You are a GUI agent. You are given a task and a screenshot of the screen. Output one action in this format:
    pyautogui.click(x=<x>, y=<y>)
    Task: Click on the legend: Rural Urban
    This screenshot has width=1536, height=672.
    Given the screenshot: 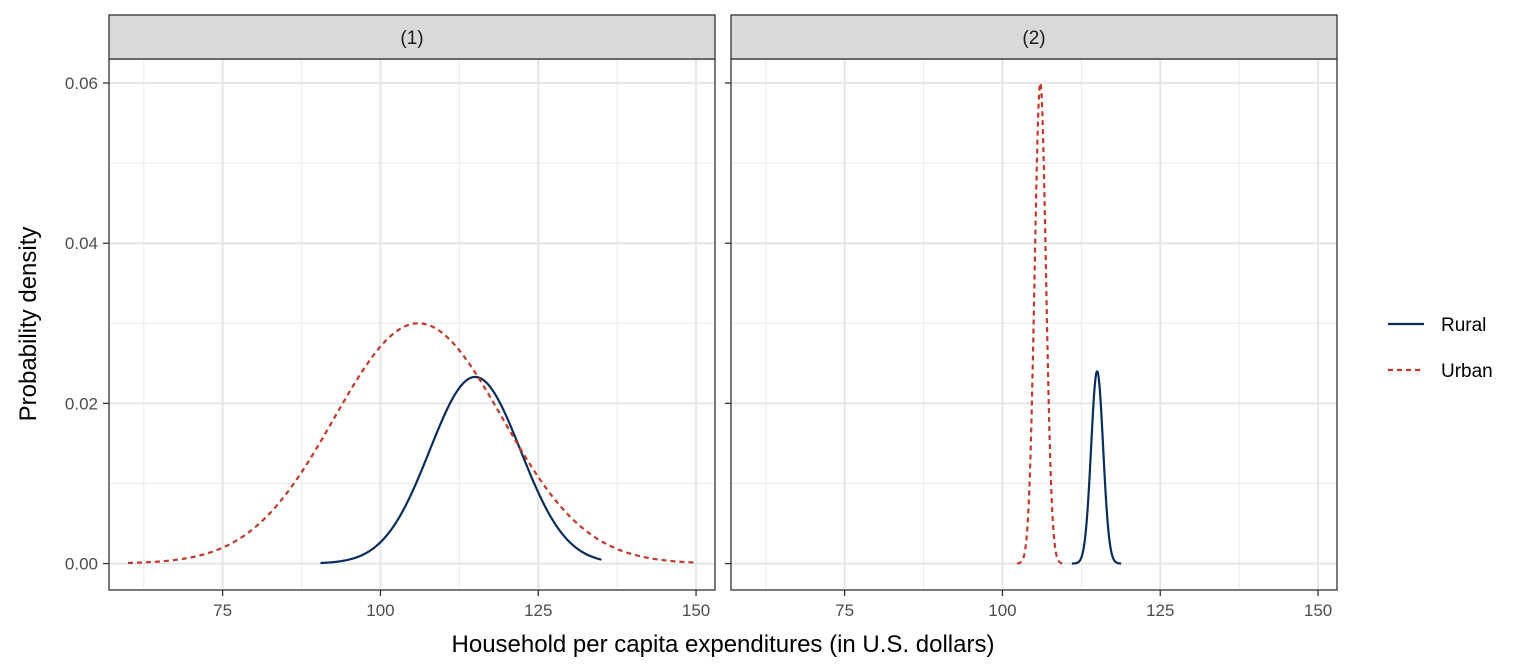 What is the action you would take?
    pyautogui.click(x=1440, y=348)
    